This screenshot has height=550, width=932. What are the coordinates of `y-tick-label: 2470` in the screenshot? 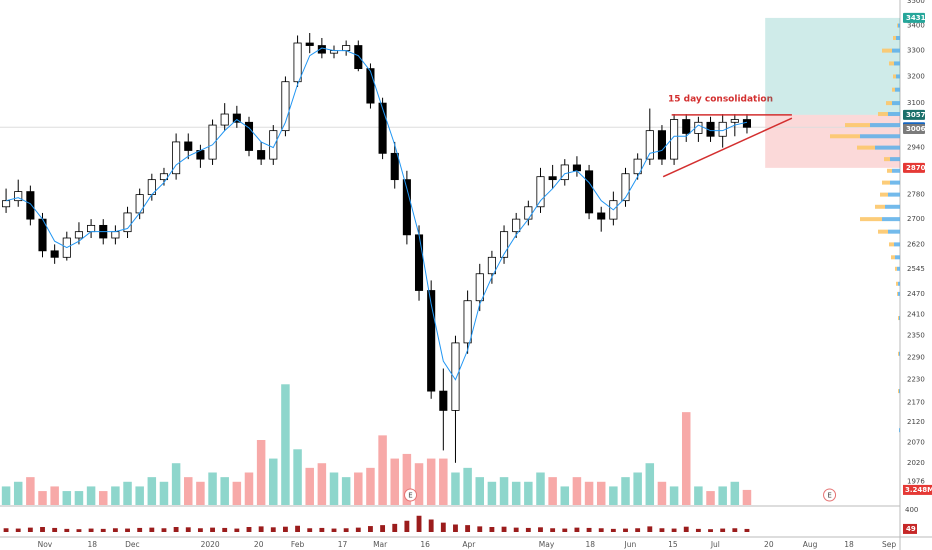 It's located at (916, 294).